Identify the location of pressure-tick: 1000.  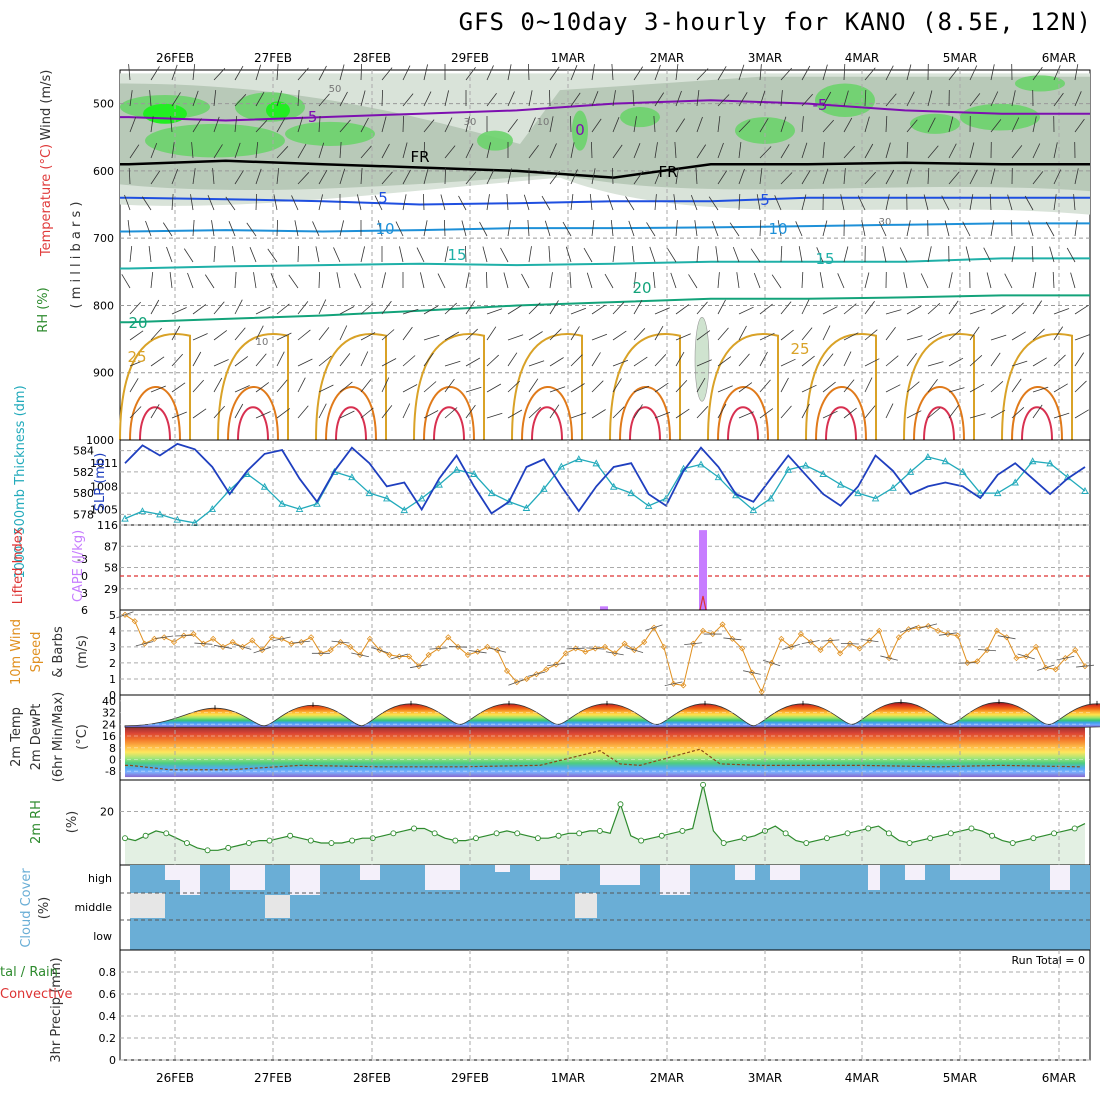
(100, 440).